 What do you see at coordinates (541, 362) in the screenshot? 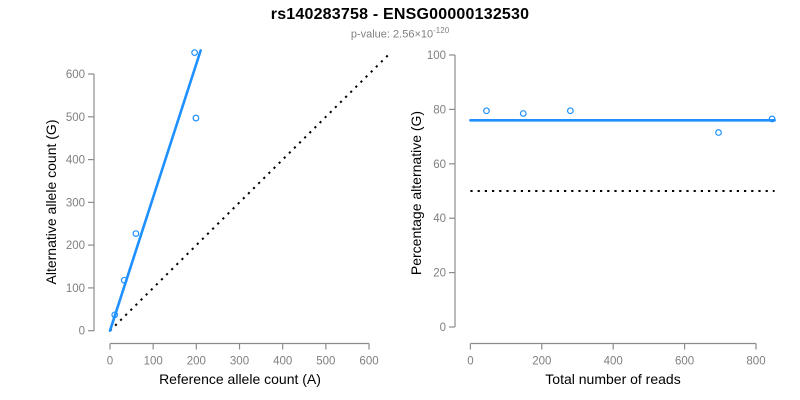
I see `right-x-tick-label: 200` at bounding box center [541, 362].